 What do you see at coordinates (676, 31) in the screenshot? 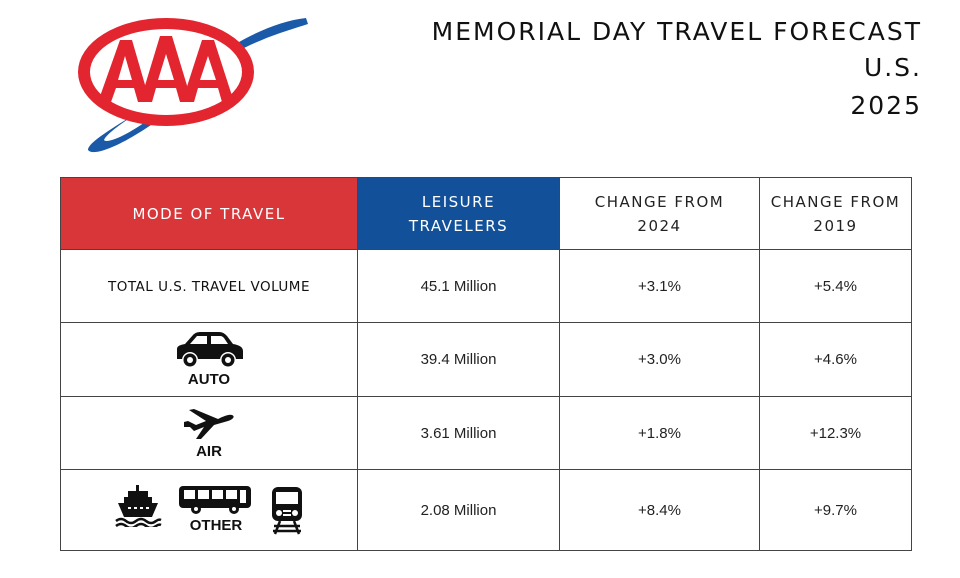
I see `title-line-1: MEMORIAL DAY TRAVEL FORECAST` at bounding box center [676, 31].